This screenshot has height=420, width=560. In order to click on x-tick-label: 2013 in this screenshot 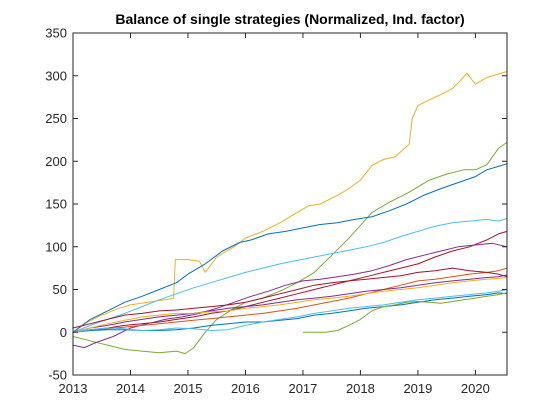, I will do `click(73, 388)`.